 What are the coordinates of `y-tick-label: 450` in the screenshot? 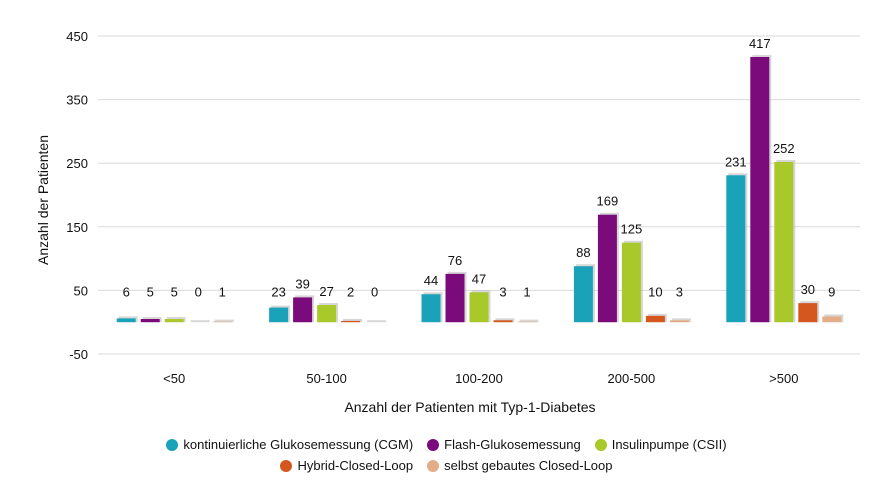 It's located at (77, 36).